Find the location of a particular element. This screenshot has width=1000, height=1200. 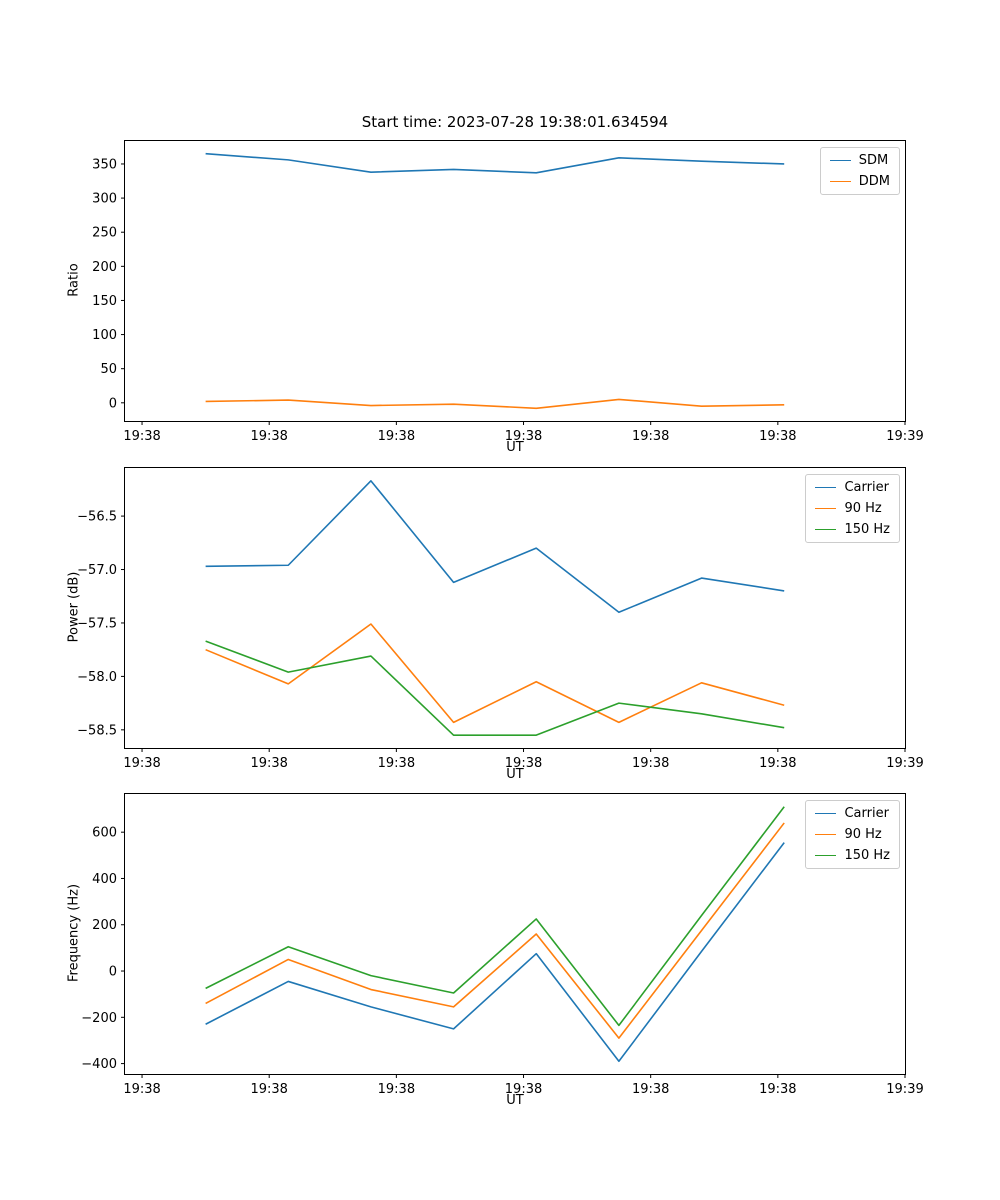

y-tick-label: −400 is located at coordinates (99, 1064).